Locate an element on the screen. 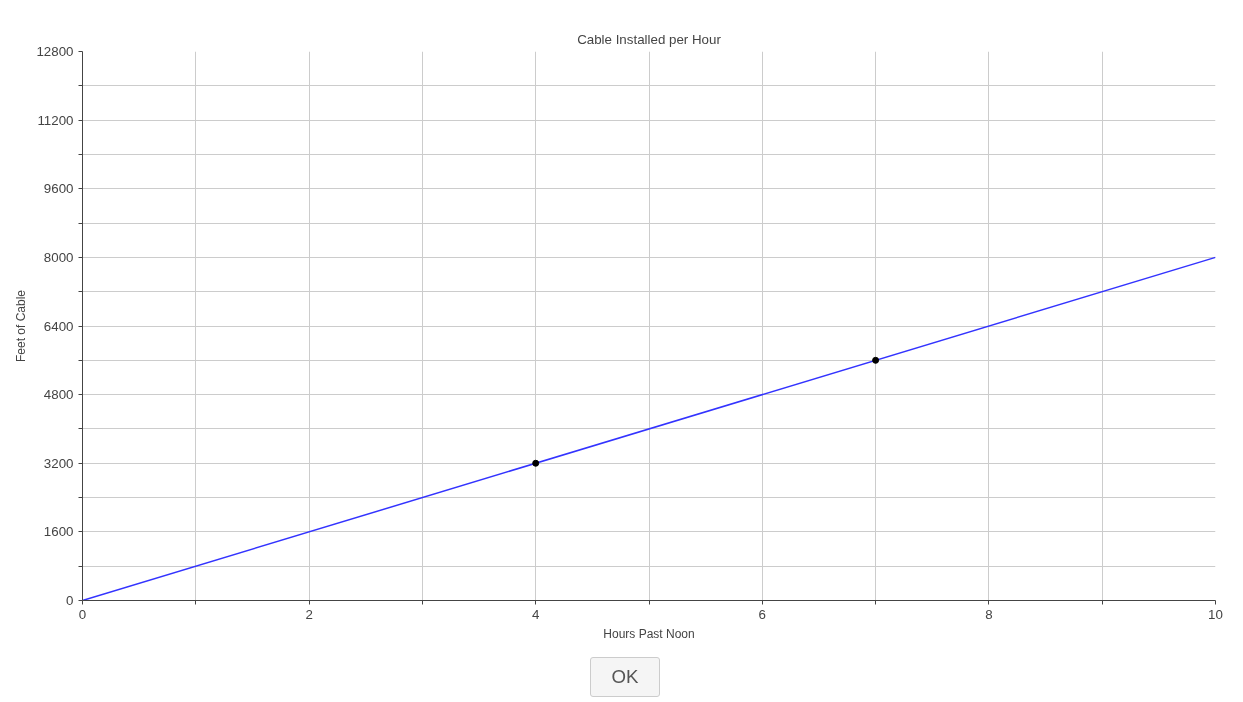 This screenshot has height=702, width=1243. x-tick-label: 10 is located at coordinates (1215, 614).